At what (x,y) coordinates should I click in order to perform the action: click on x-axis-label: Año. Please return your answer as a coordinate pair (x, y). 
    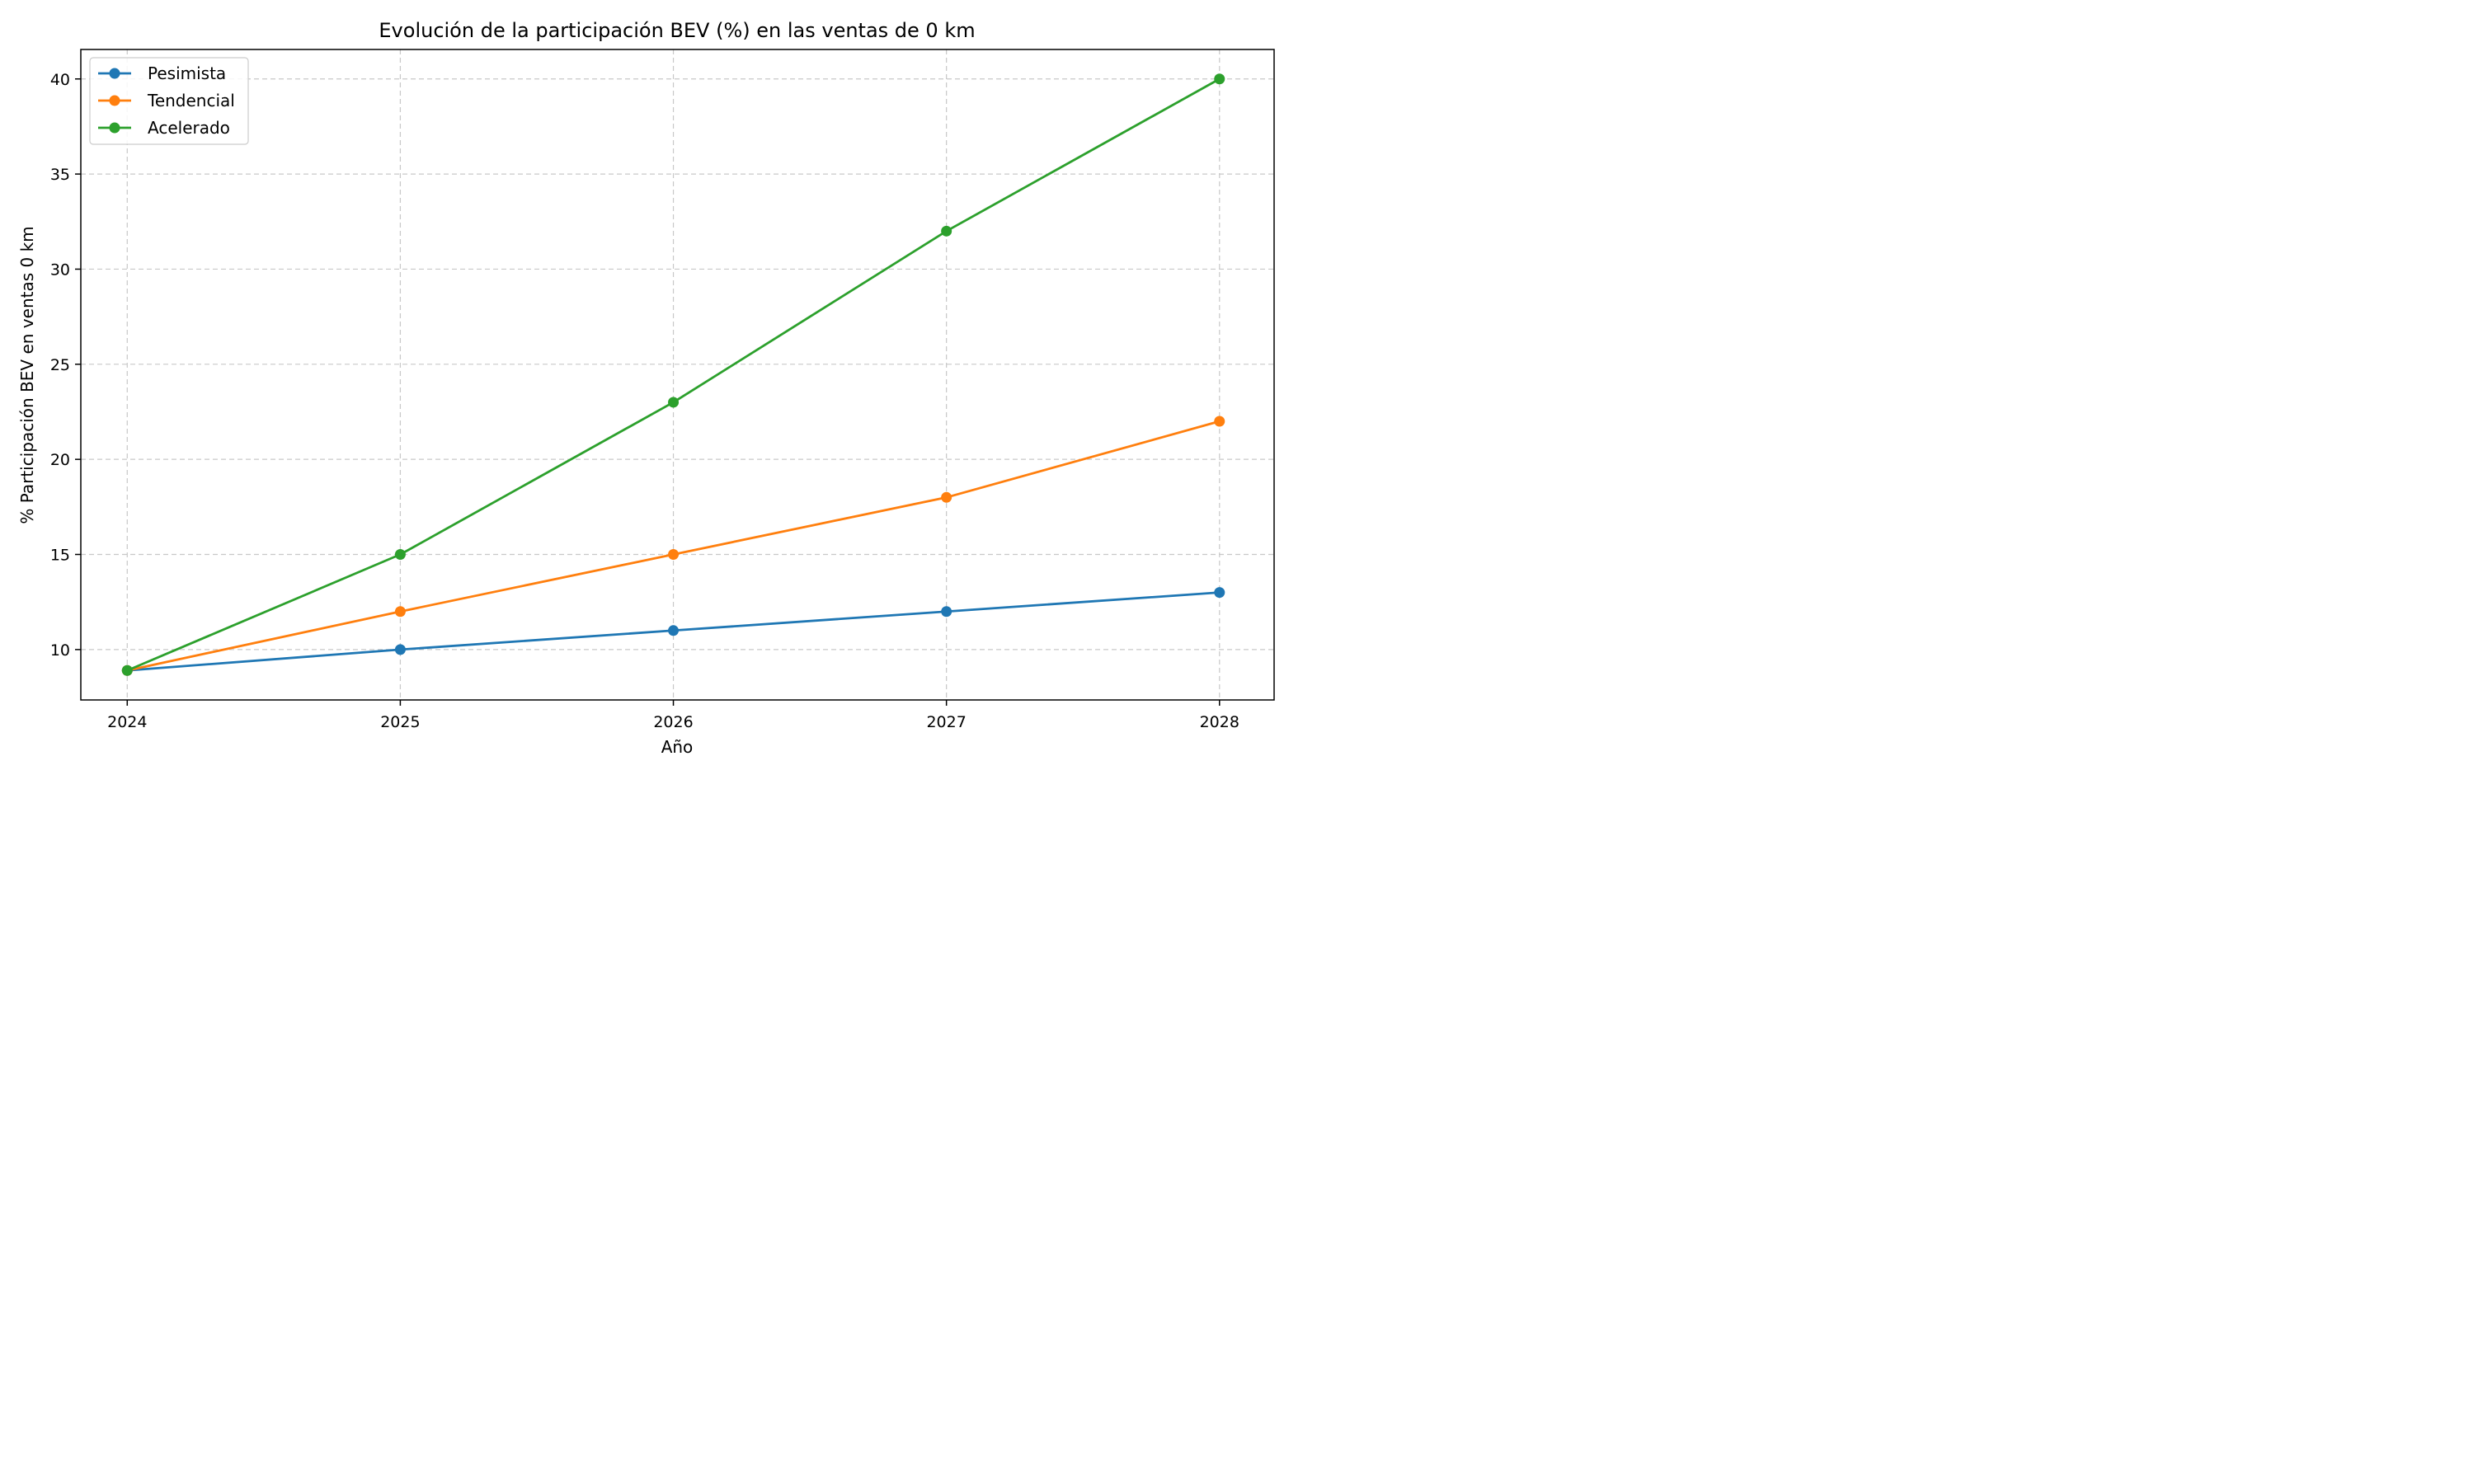
    Looking at the image, I should click on (677, 747).